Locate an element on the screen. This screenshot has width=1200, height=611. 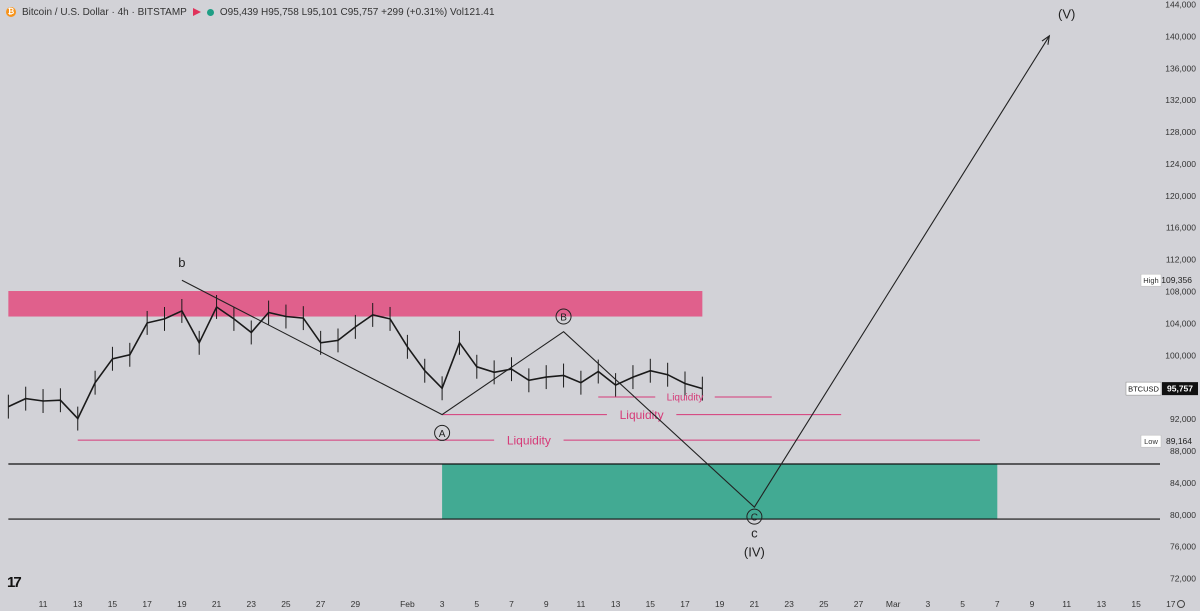
y-tick-label: 116,000 is located at coordinates (1181, 228).